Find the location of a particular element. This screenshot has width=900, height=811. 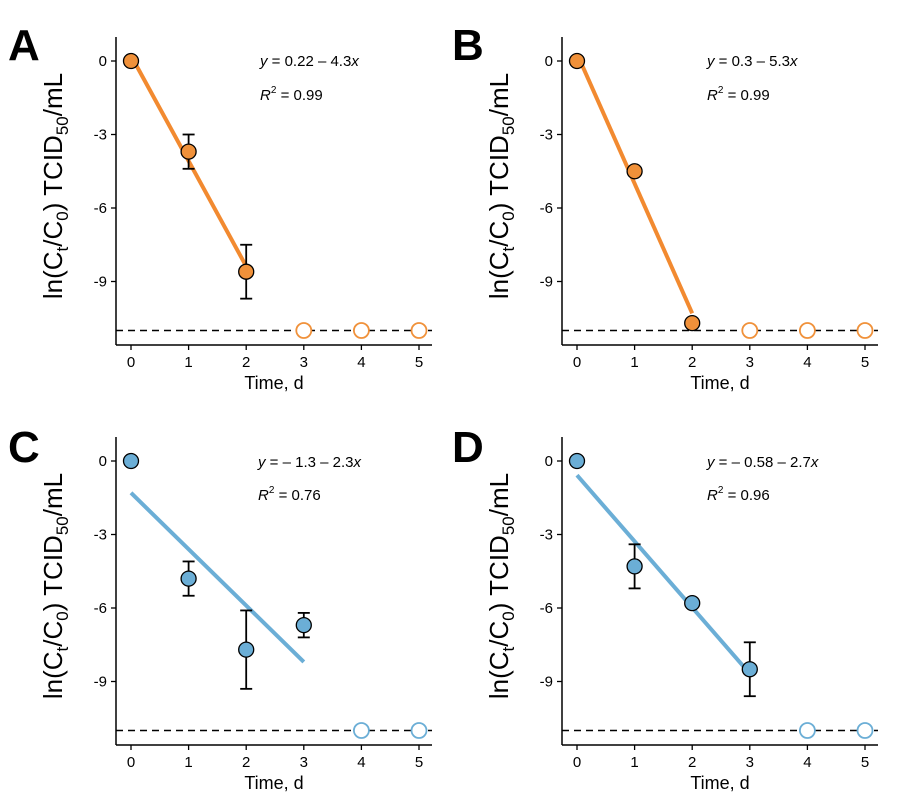

chart-c-x-tick-label: 0 is located at coordinates (131, 762).